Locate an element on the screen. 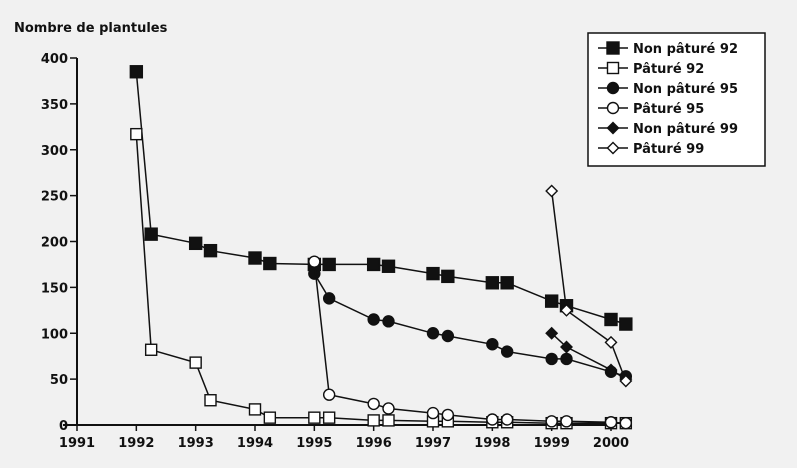 Image resolution: width=797 pixels, height=468 pixels. legend-label: Pâturé 95 is located at coordinates (668, 109).